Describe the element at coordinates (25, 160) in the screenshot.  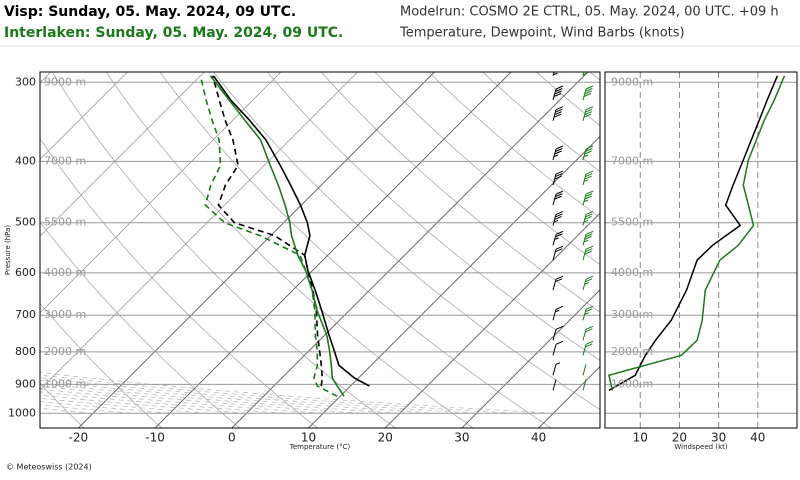
I see `y-tick-label: 400` at that location.